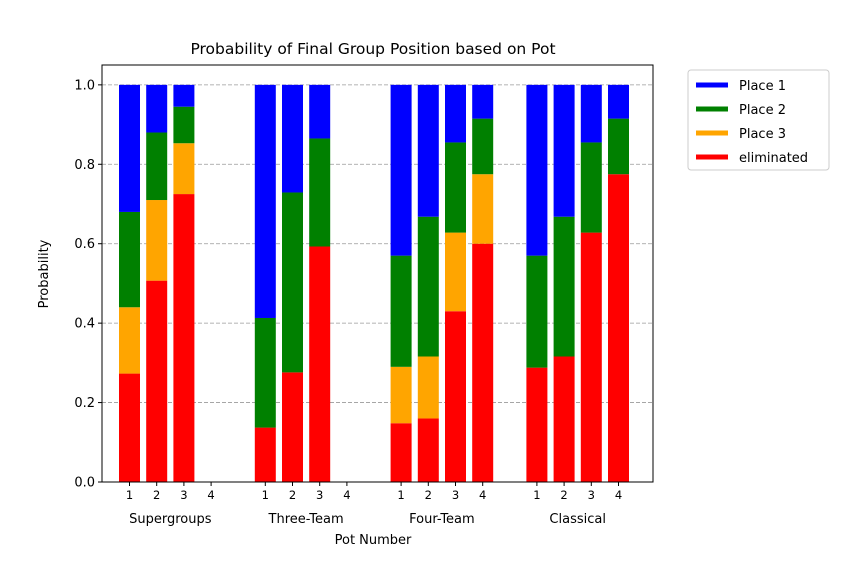 This screenshot has width=852, height=562. Describe the element at coordinates (537, 170) in the screenshot. I see `bar-classical-pot-1-place1` at that location.